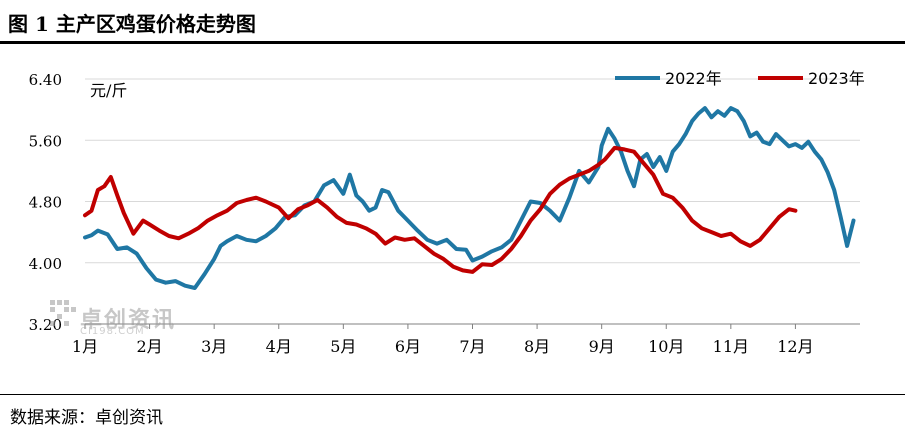  What do you see at coordinates (132, 24) in the screenshot?
I see `figure-title: 图 1 主产区鸡蛋价格走势图` at bounding box center [132, 24].